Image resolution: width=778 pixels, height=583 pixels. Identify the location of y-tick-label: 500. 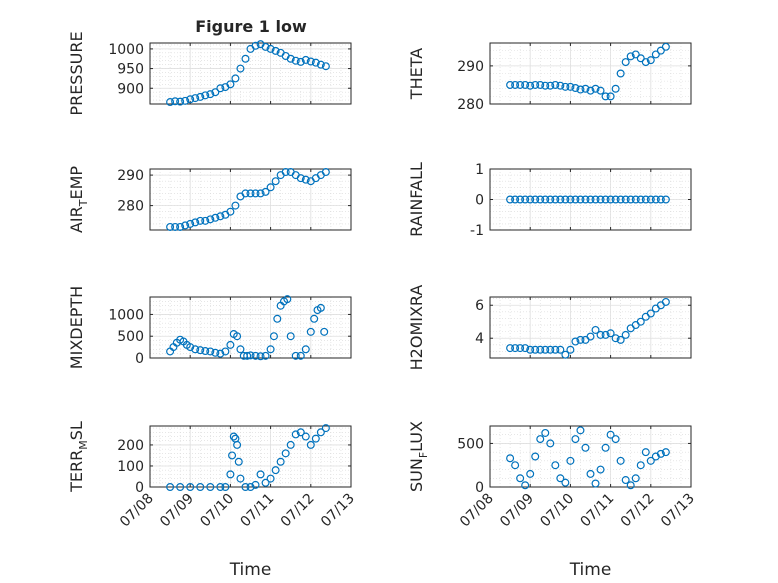
(130, 337).